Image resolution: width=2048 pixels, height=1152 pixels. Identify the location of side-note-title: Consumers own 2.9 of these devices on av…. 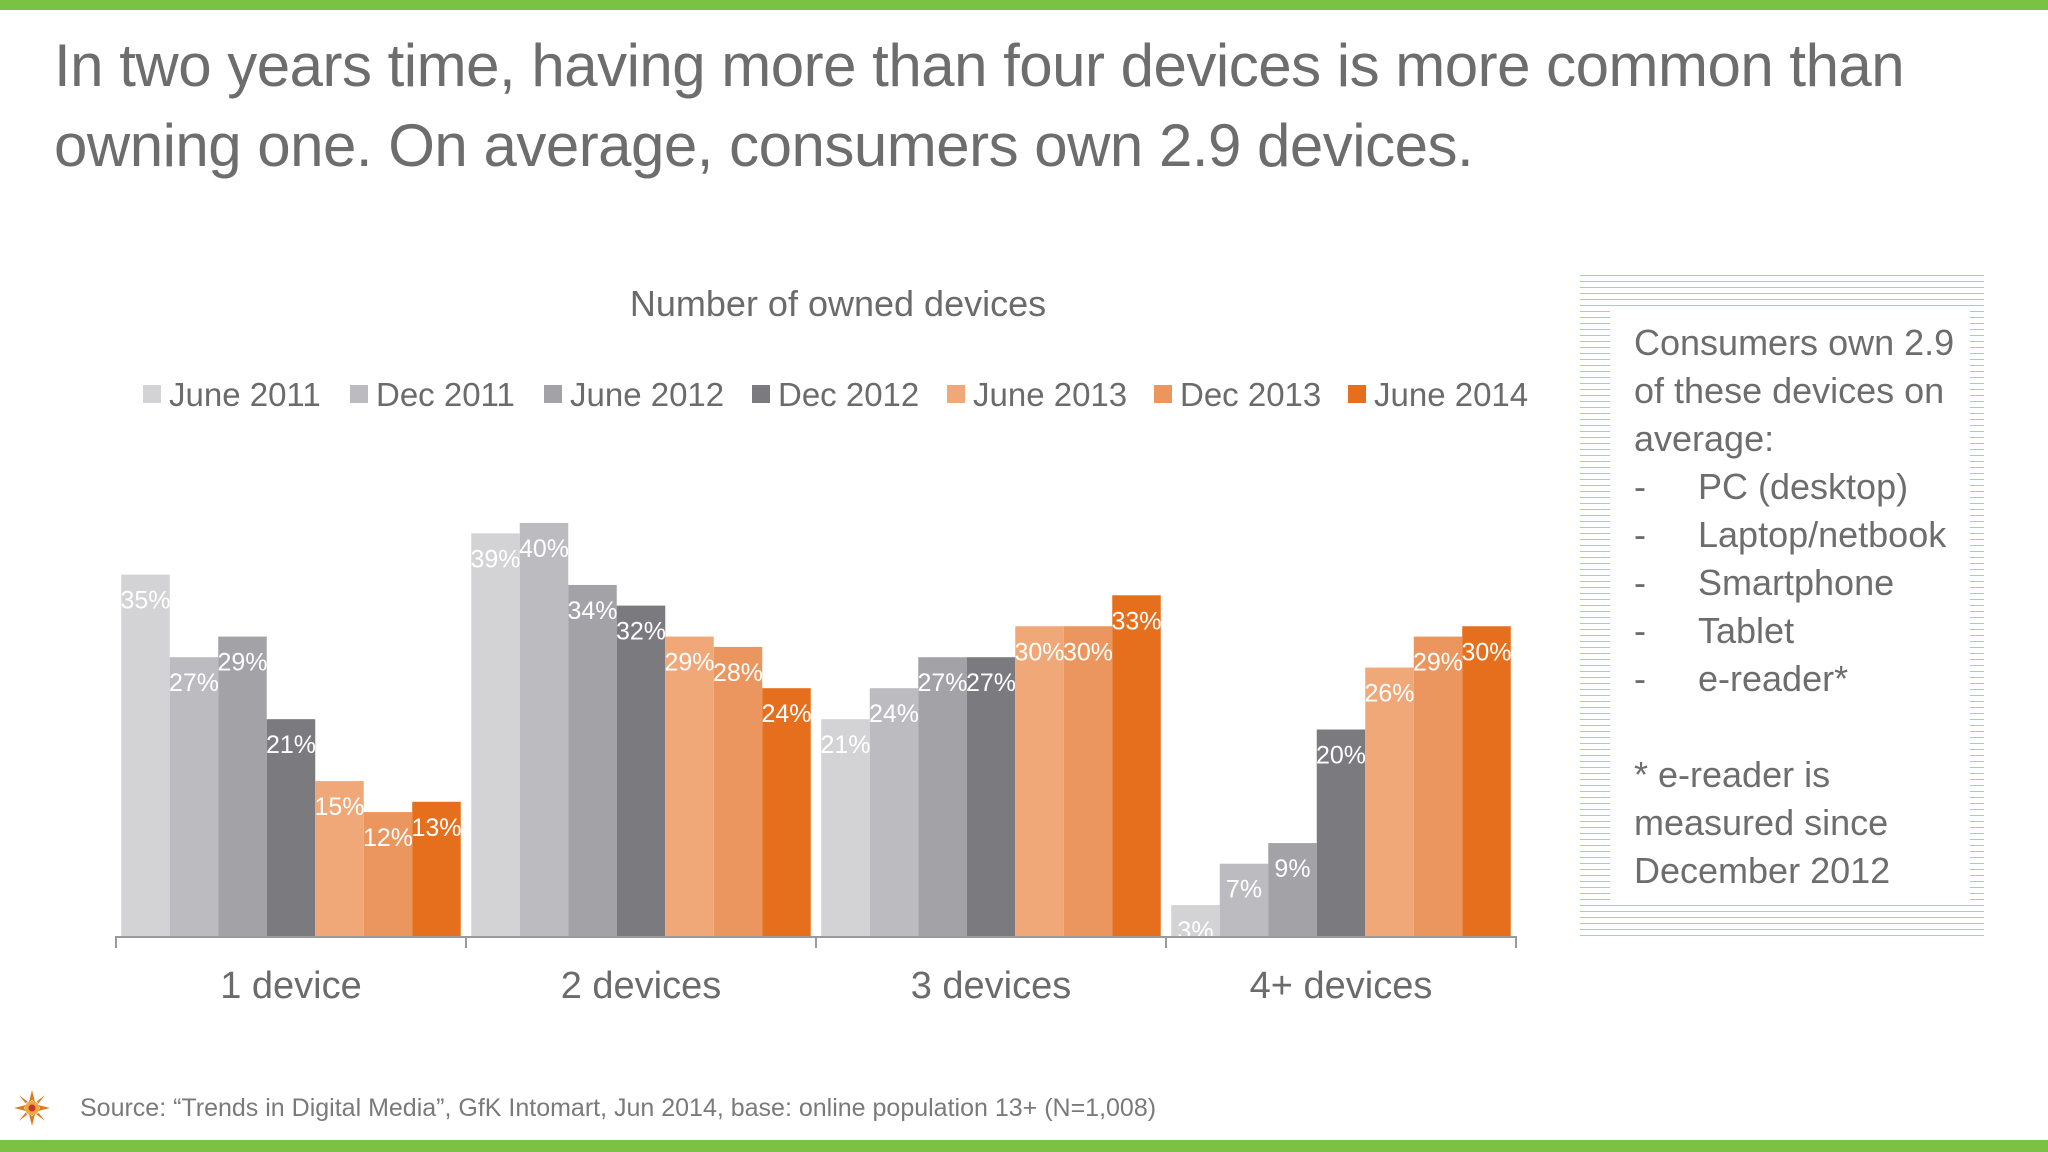
(1794, 390).